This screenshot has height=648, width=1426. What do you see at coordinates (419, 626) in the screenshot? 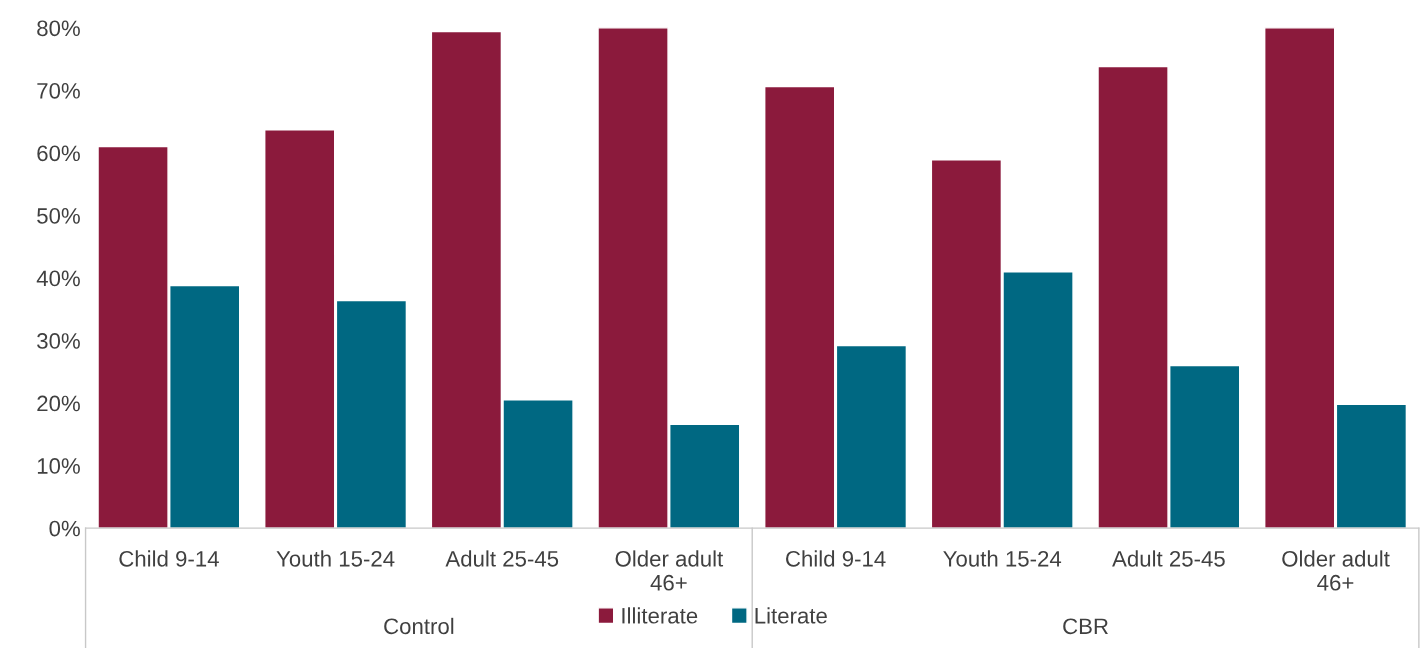
I see `text: Control` at bounding box center [419, 626].